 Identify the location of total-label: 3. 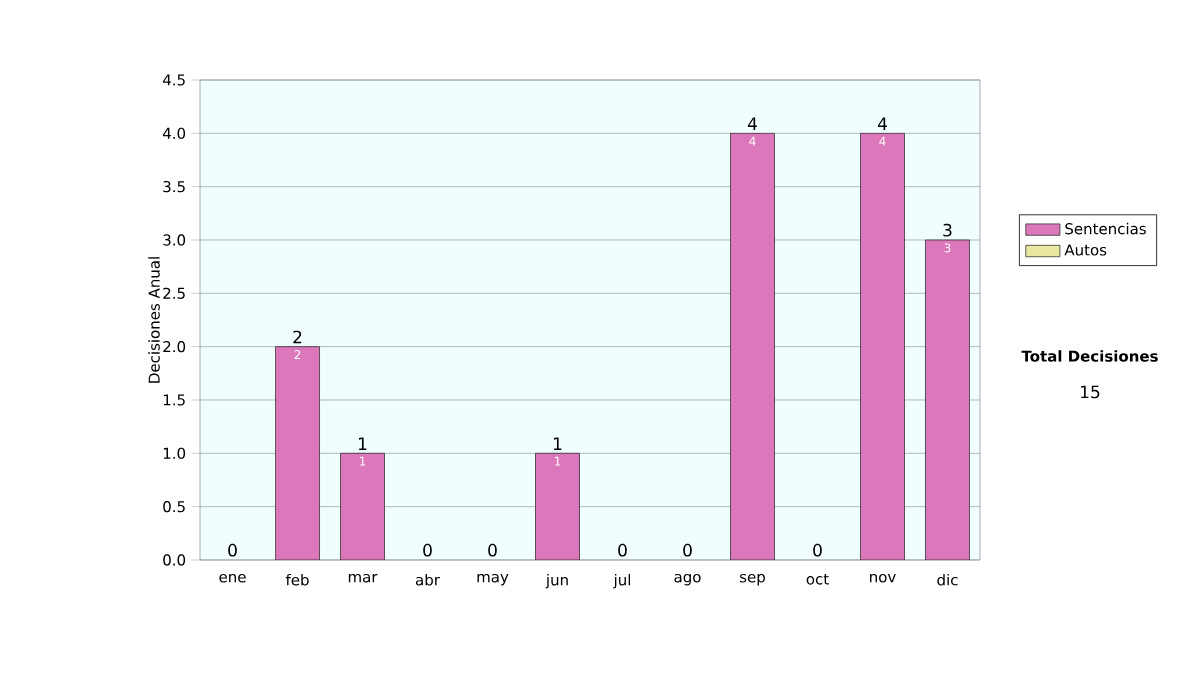
(947, 230).